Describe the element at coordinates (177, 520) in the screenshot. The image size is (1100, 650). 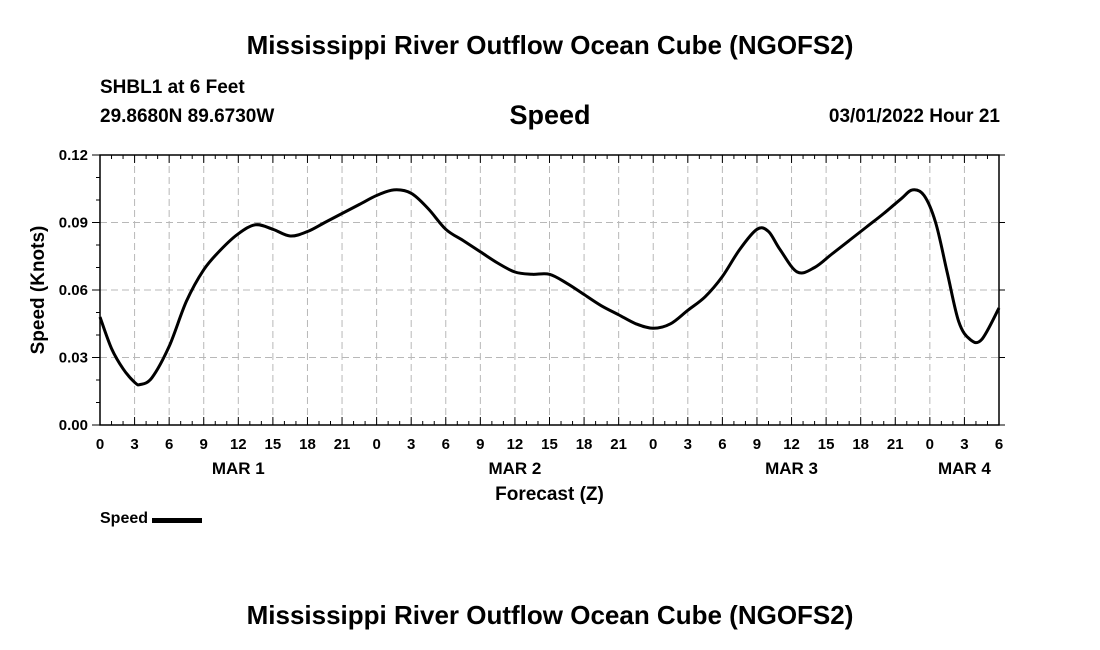
I see `legend-swatch-speed` at that location.